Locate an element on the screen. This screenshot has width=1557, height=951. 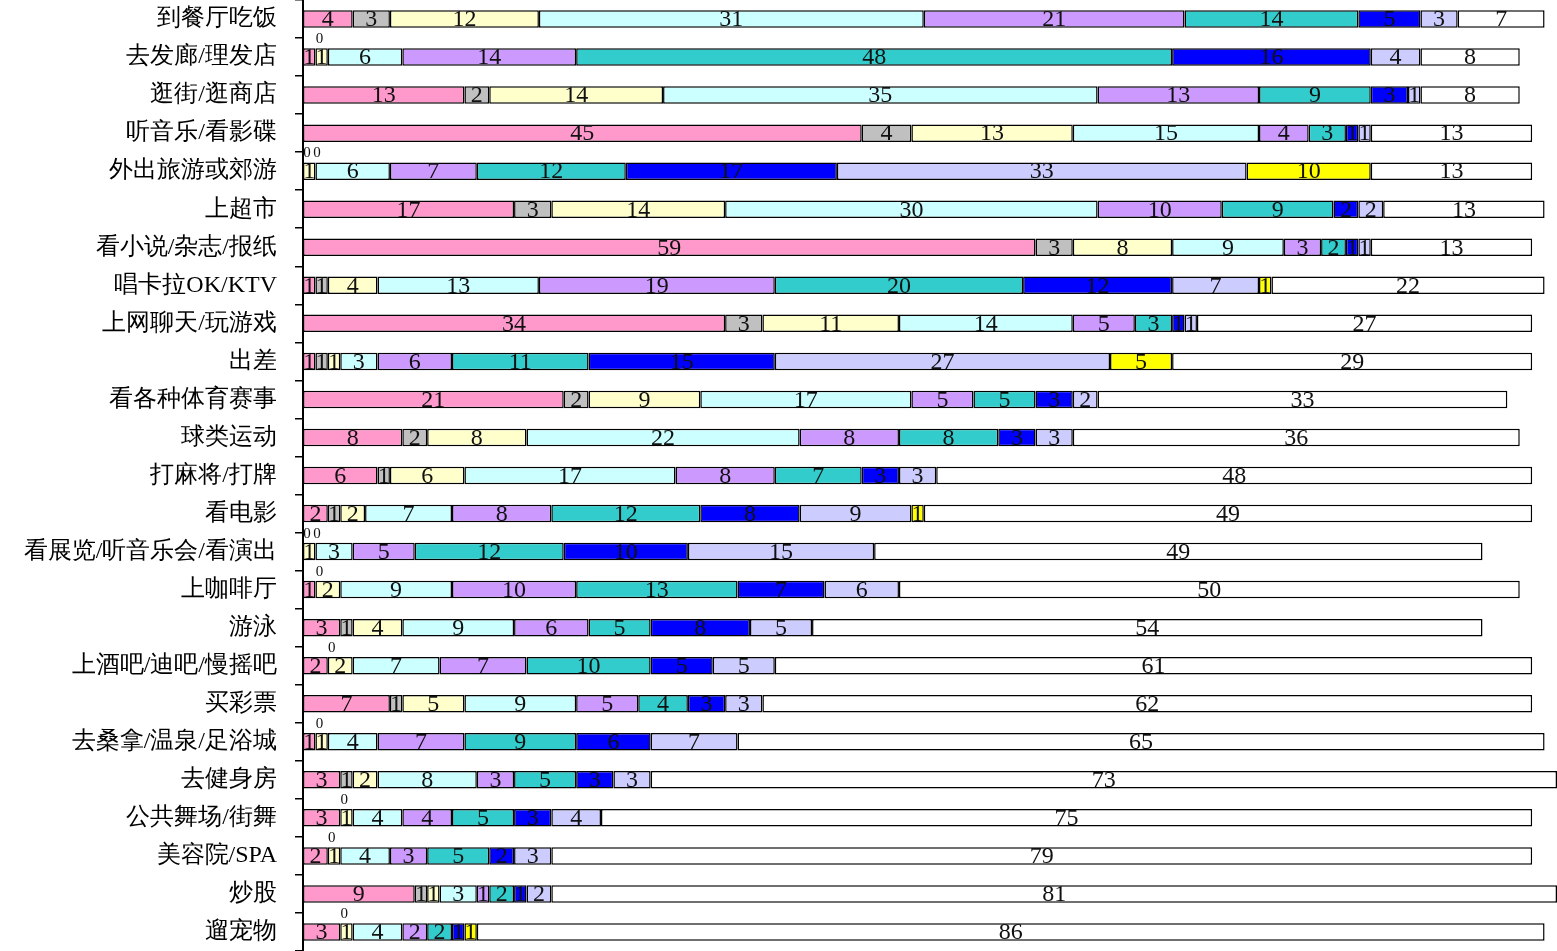
data-label: 54 is located at coordinates (1147, 626).